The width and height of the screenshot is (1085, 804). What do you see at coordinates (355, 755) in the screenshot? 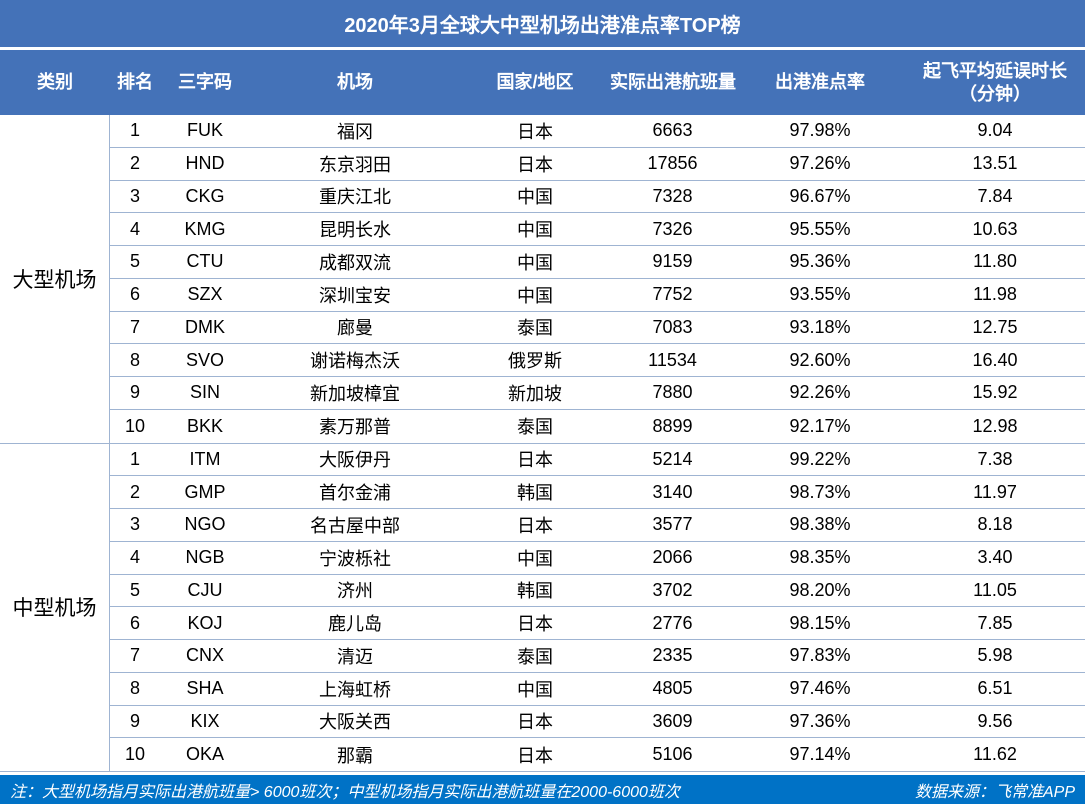
I see `cell-airport: 那霸` at bounding box center [355, 755].